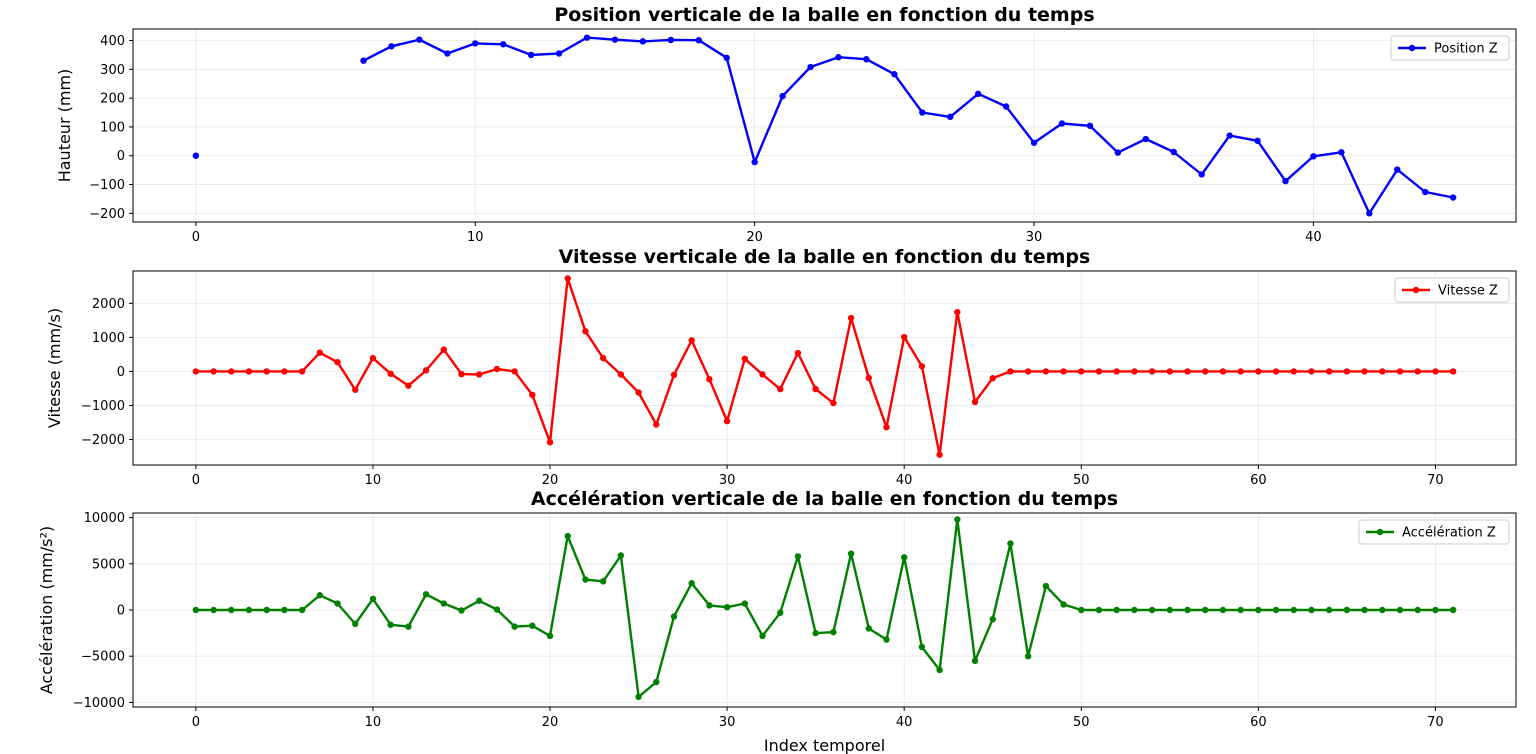 The image size is (1536, 754). What do you see at coordinates (1313, 237) in the screenshot?
I see `x-tick-label: 40` at bounding box center [1313, 237].